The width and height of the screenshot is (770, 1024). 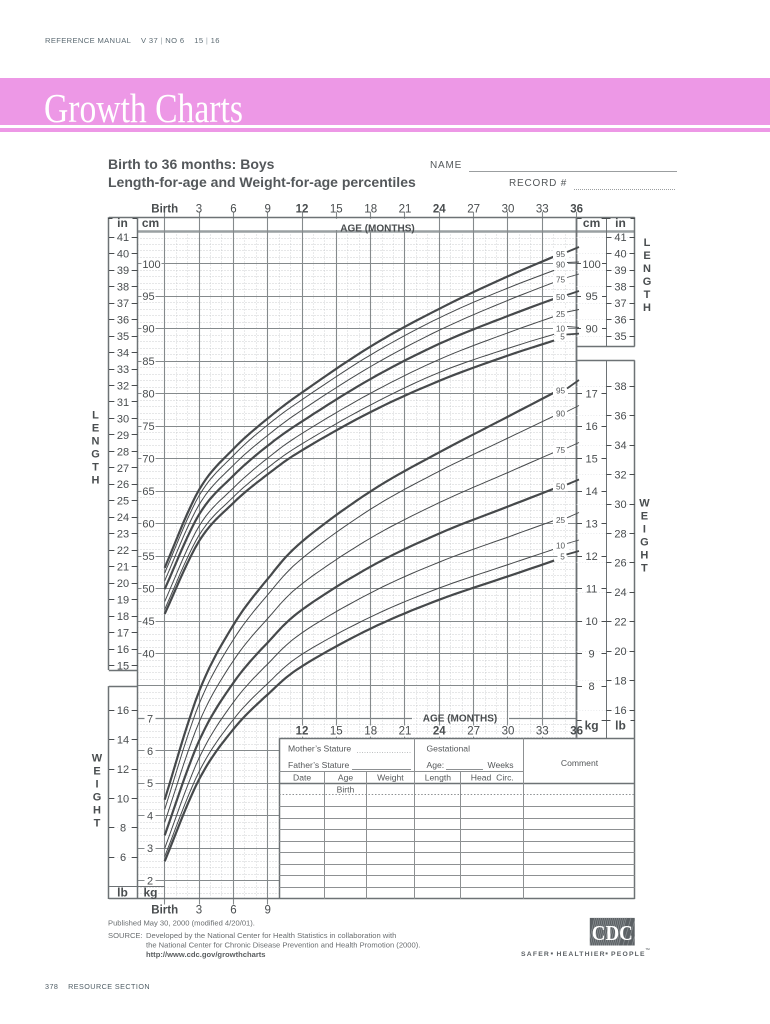 I want to click on svg-text: 25, so click(x=561, y=520).